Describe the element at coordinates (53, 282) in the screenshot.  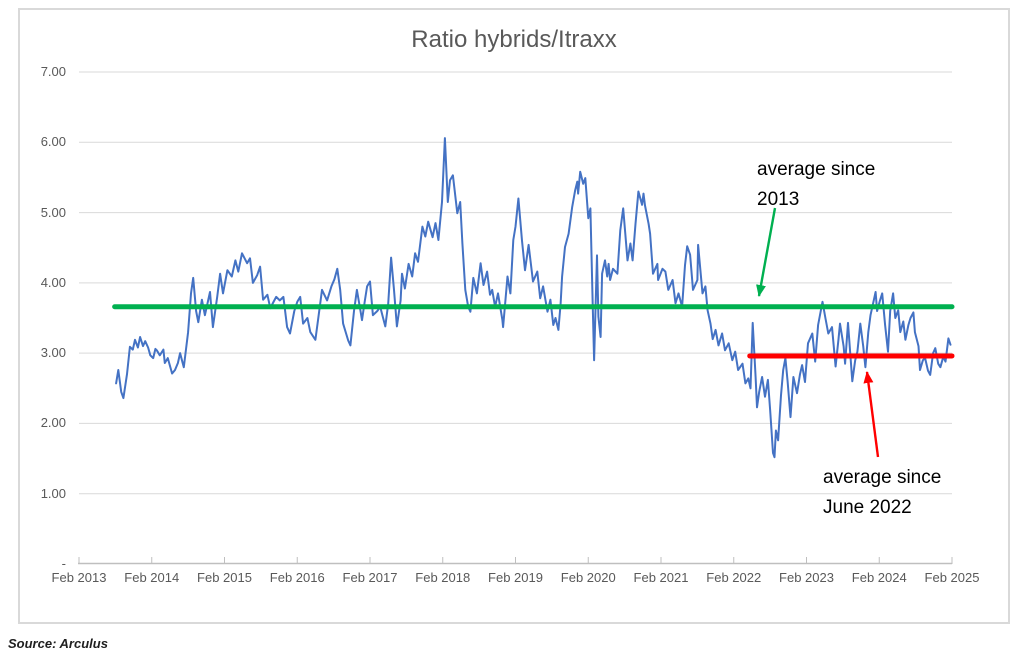
I see `y-axis-label: 4.00` at that location.